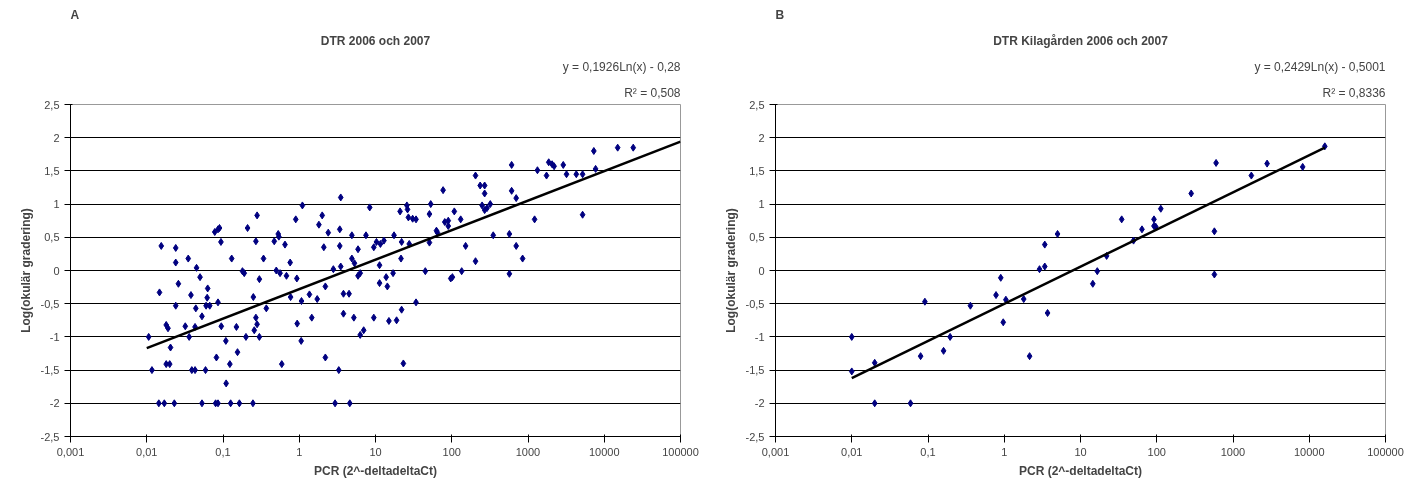 The width and height of the screenshot is (1427, 488). I want to click on chart-title: DTR 2006 och 2007, so click(375, 40).